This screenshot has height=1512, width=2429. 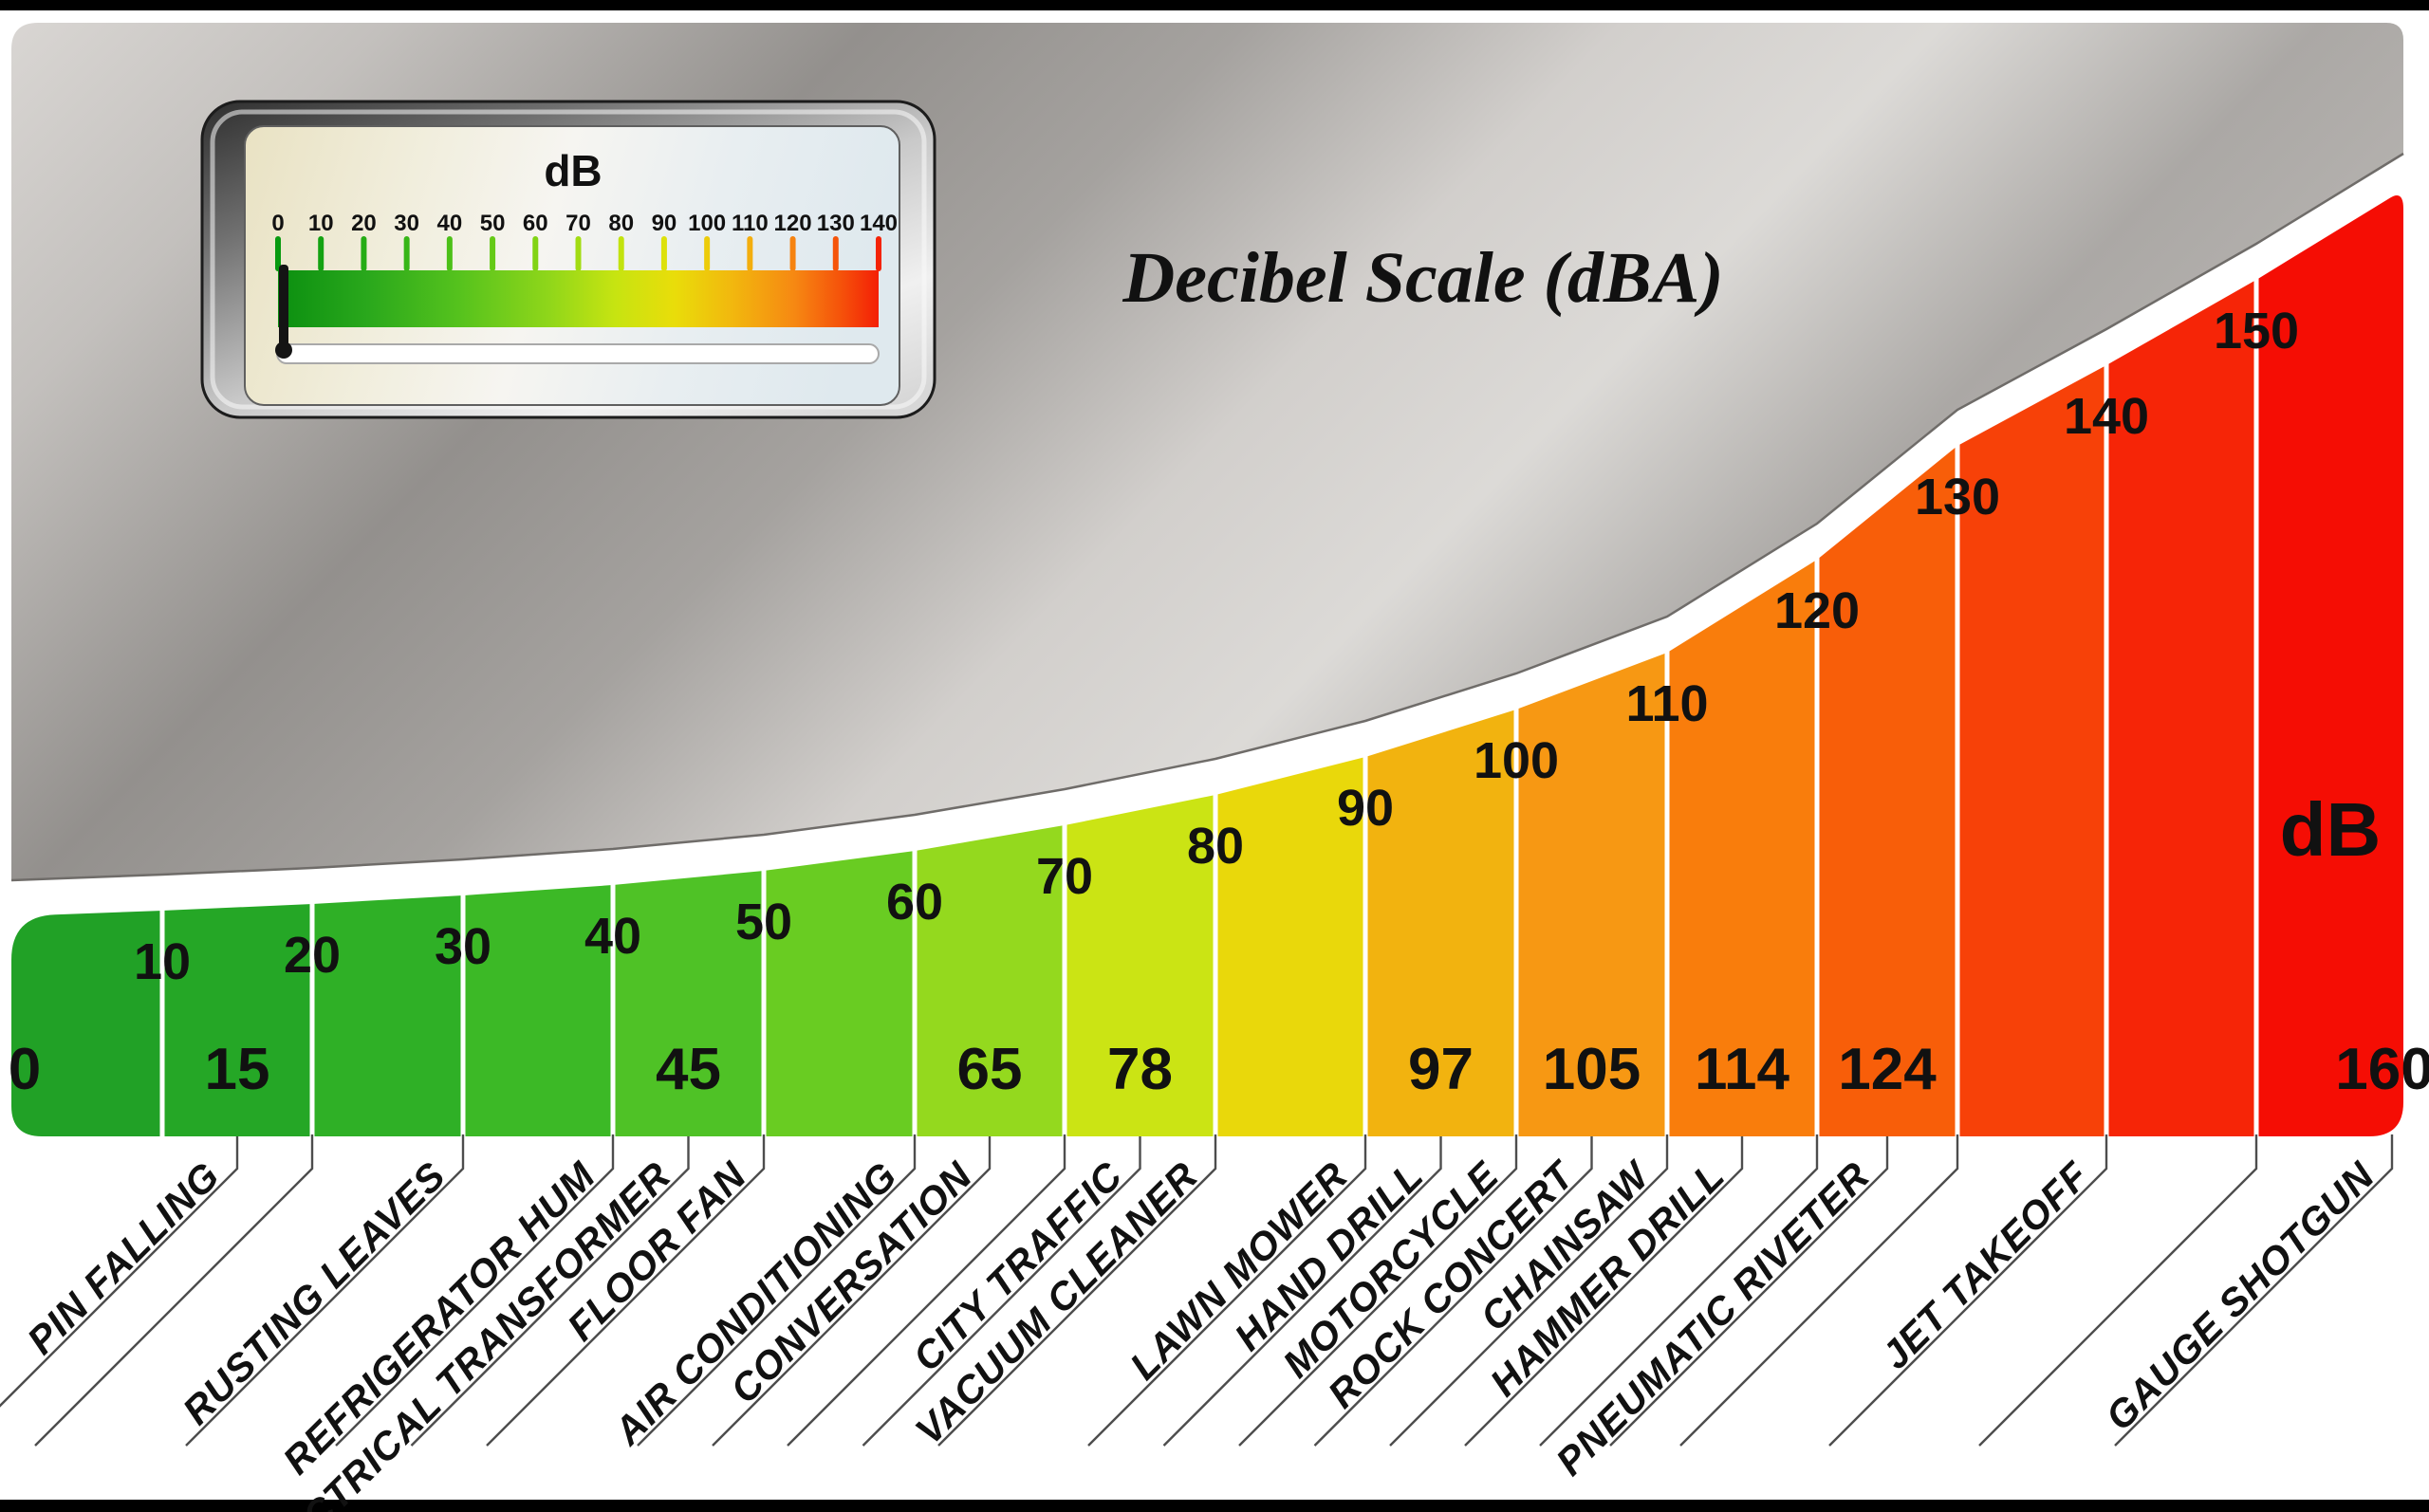 I want to click on meter-frame-bevel, so click(x=568, y=259).